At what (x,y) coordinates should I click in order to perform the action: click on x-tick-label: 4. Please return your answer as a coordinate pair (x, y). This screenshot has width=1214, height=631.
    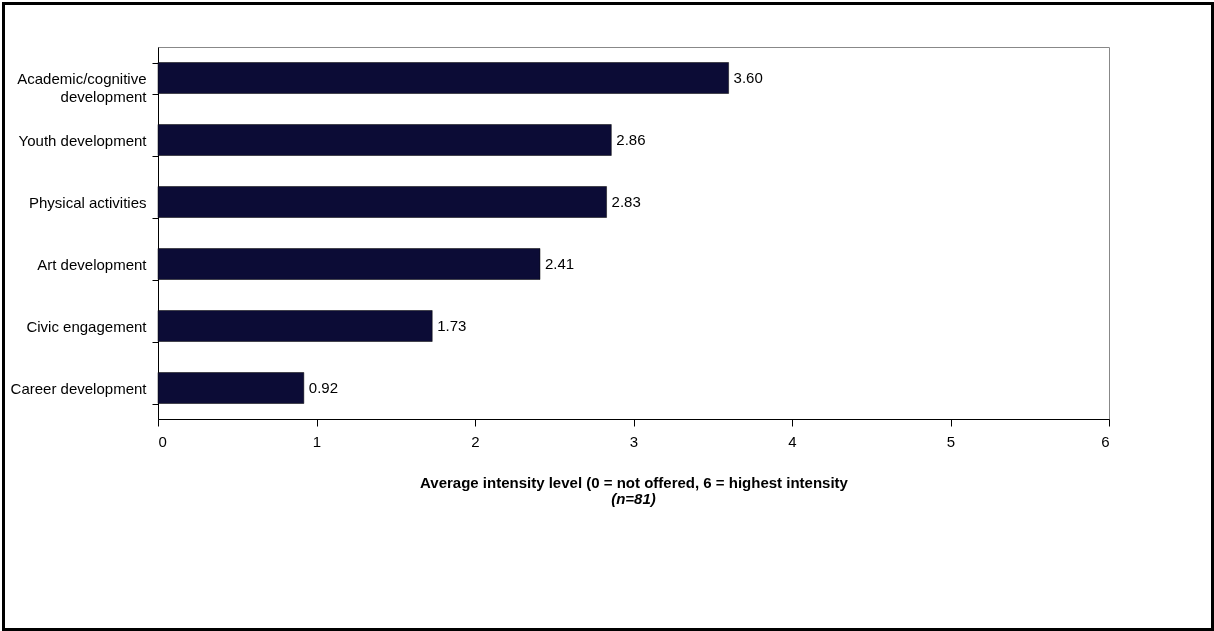
    Looking at the image, I should click on (792, 441).